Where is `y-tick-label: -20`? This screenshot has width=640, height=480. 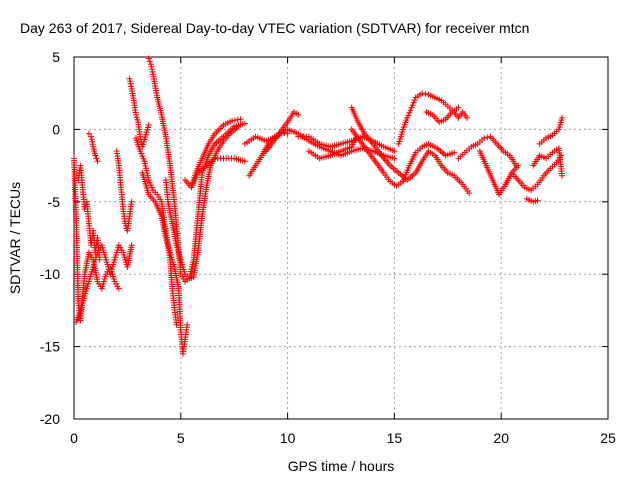 y-tick-label: -20 is located at coordinates (50, 419).